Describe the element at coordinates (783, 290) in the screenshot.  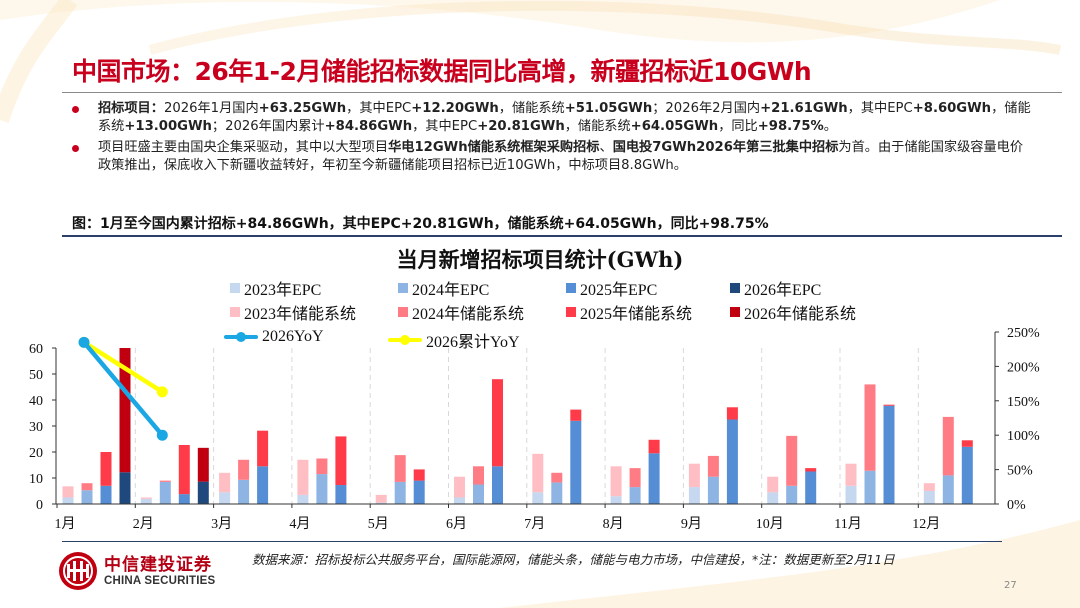
I see `legend-label: 2026年EPC` at that location.